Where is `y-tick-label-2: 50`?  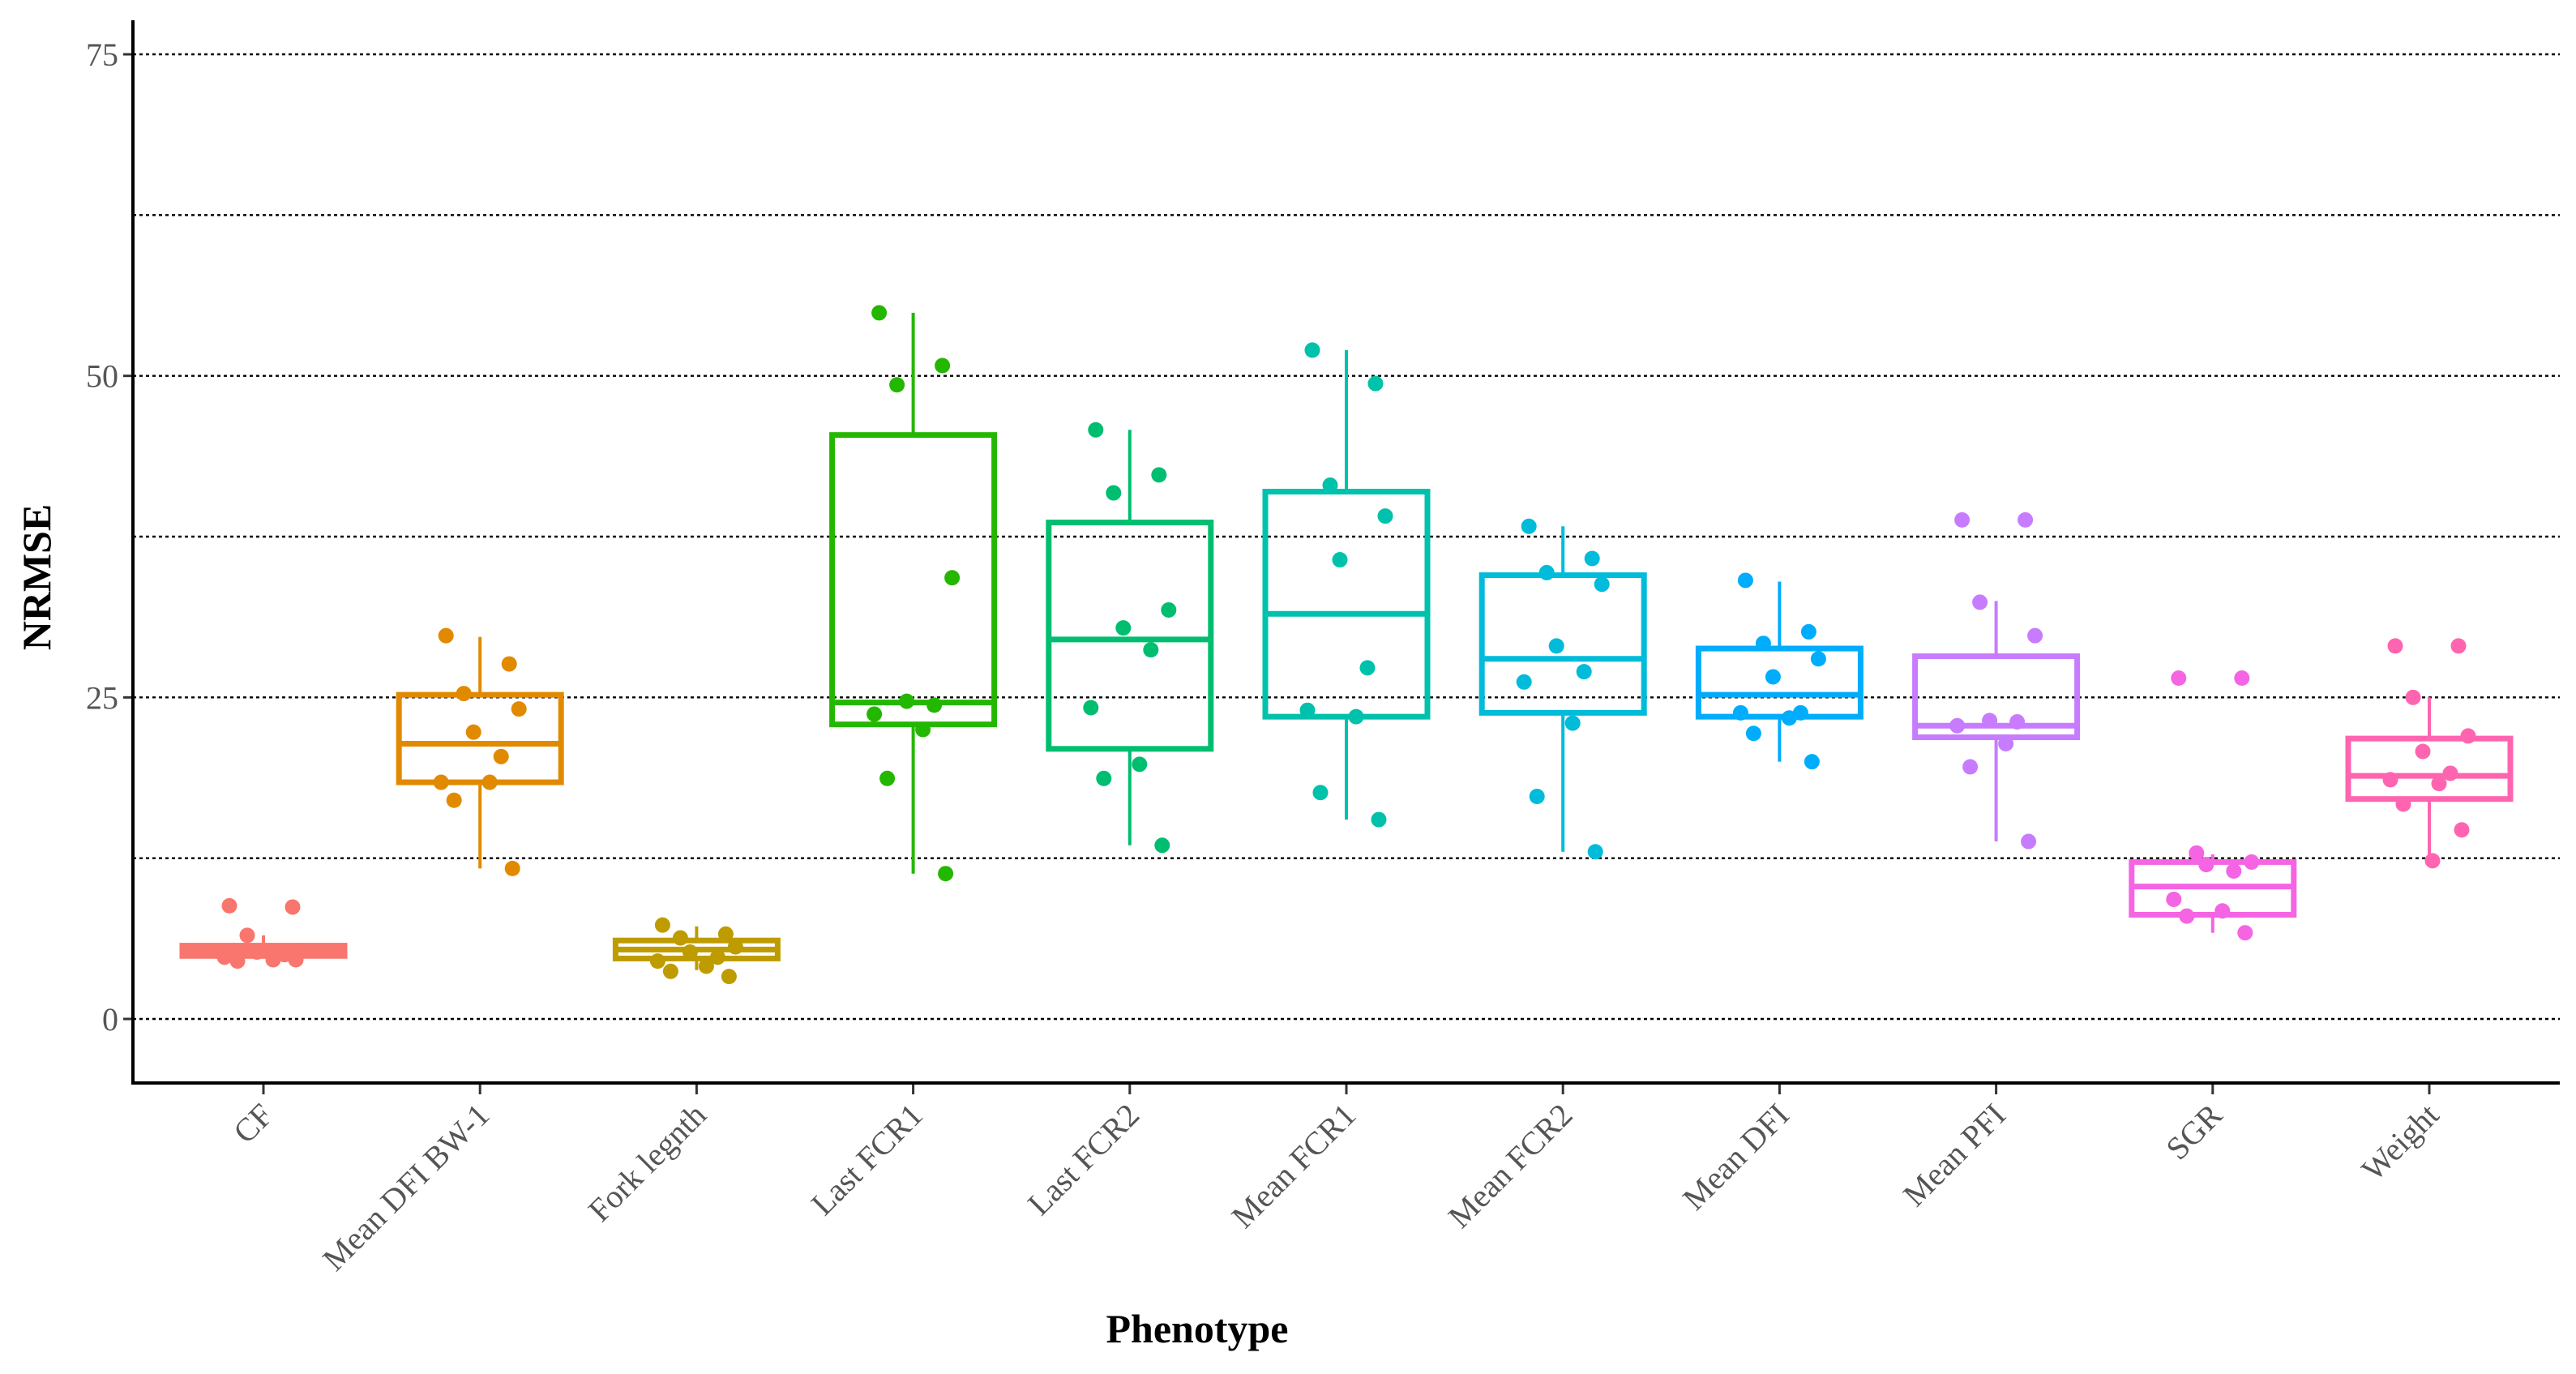
y-tick-label-2: 50 is located at coordinates (102, 376).